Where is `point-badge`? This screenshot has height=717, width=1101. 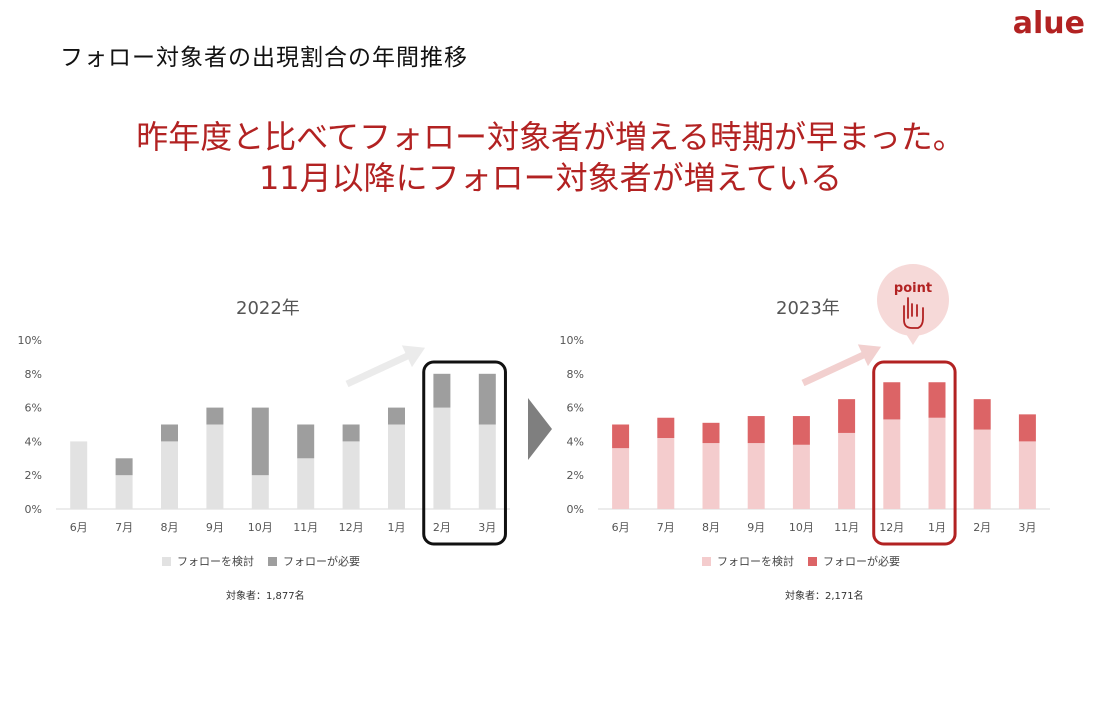
point-badge is located at coordinates (913, 300).